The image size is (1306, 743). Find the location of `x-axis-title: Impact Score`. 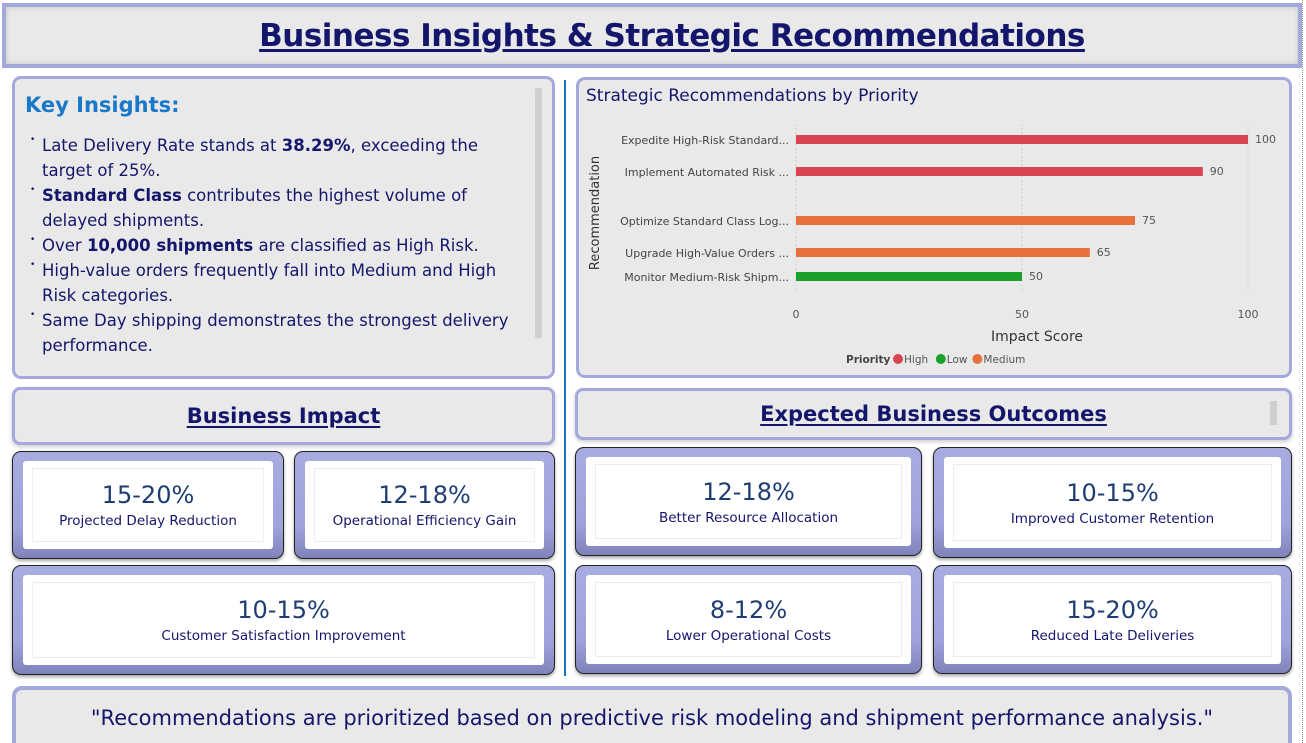

x-axis-title: Impact Score is located at coordinates (1037, 337).